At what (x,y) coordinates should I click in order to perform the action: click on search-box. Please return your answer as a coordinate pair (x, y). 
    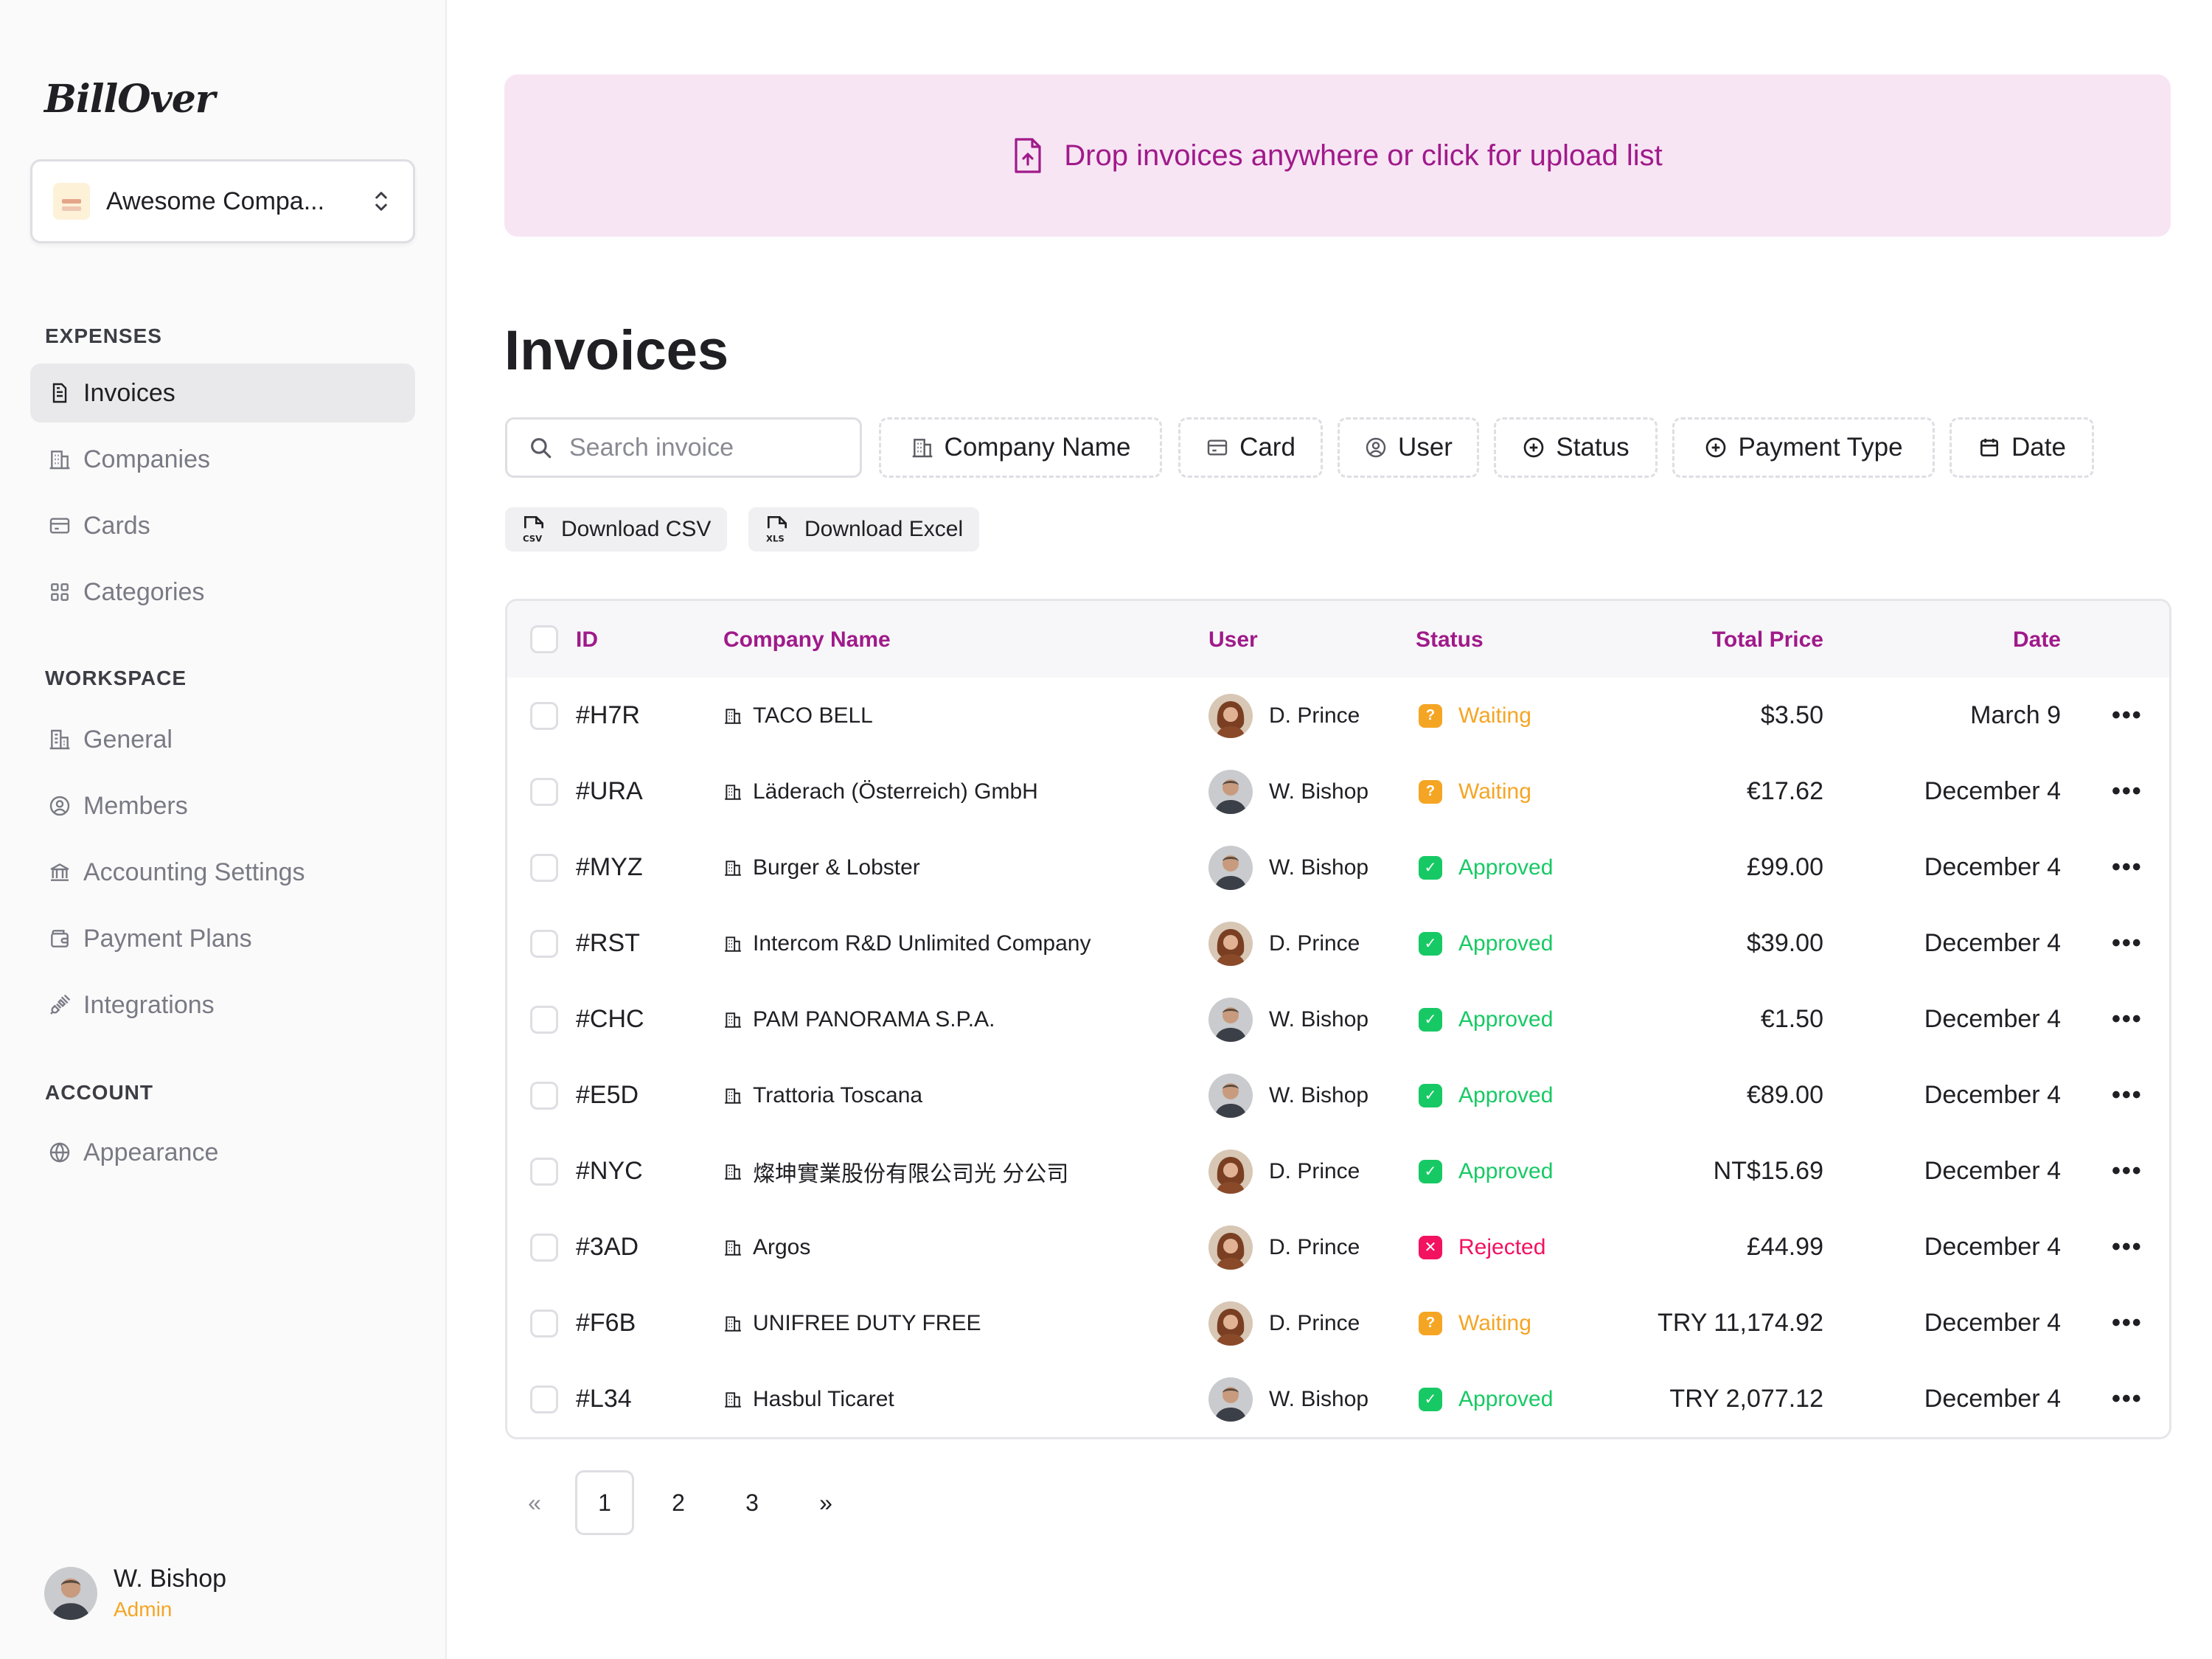
    Looking at the image, I should click on (683, 447).